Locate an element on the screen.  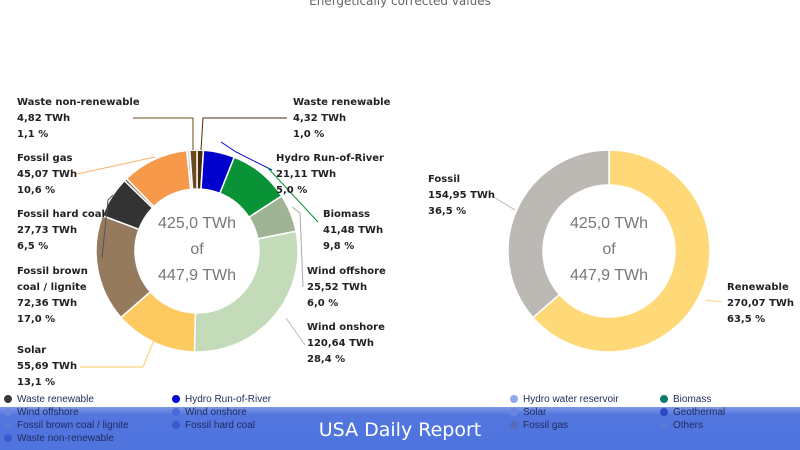
label-solar: Solar 55,69 TWh 13,1 % is located at coordinates (47, 367).